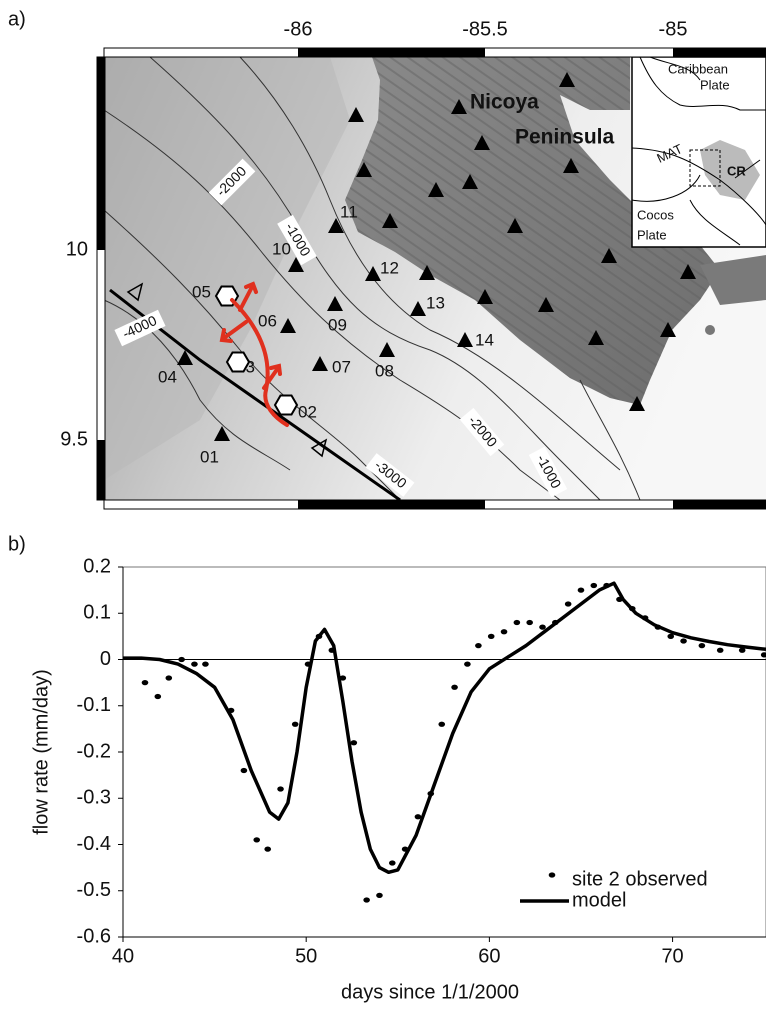 The image size is (766, 1013). What do you see at coordinates (698, 68) in the screenshot?
I see `inset-label: Caribbean` at bounding box center [698, 68].